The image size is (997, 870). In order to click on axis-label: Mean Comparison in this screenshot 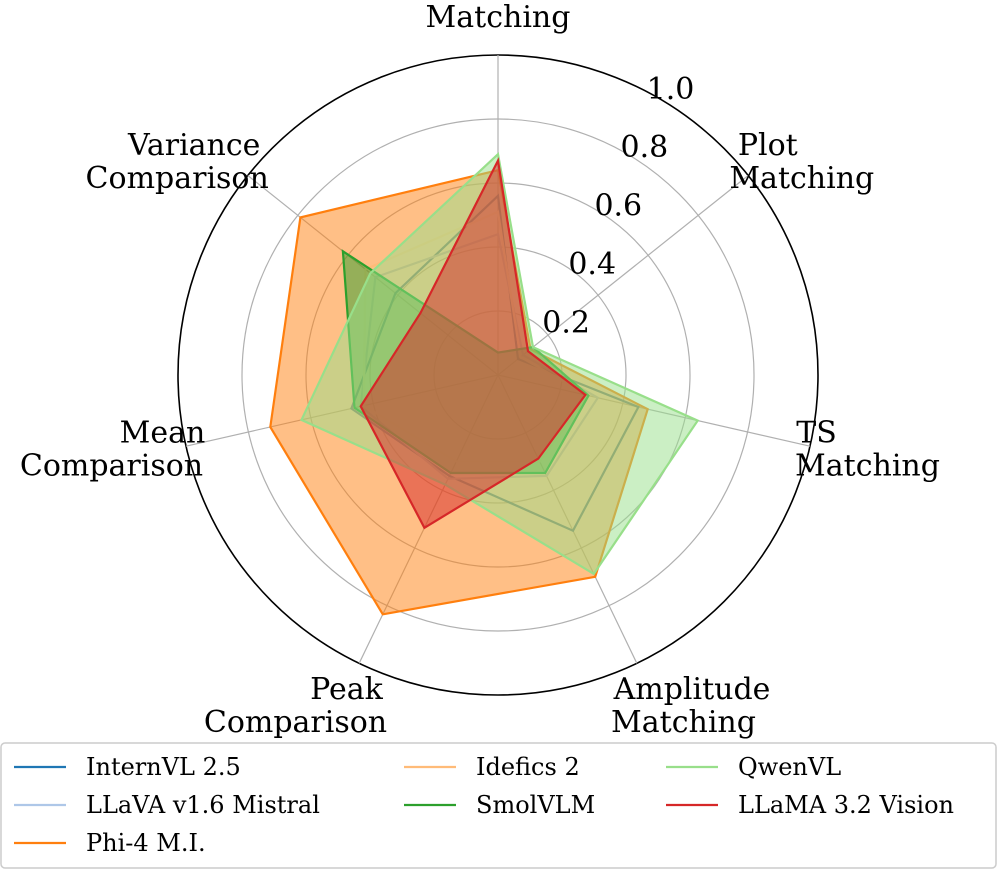, I will do `click(112, 449)`.